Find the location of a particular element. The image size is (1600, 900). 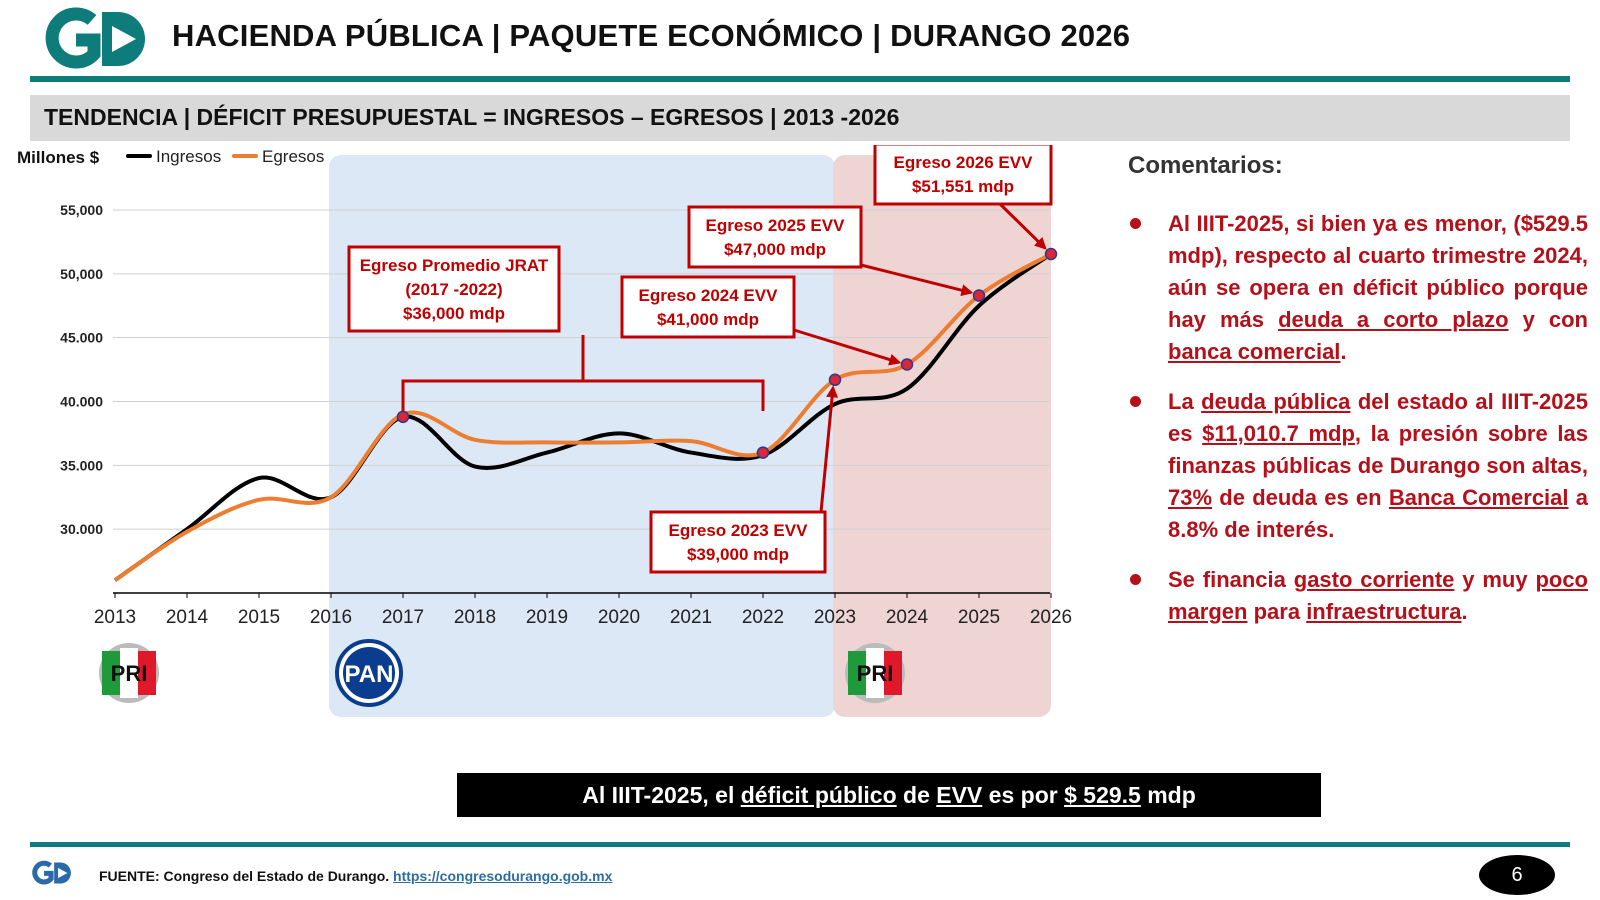

comment-segment: infraestructura is located at coordinates (1384, 611).